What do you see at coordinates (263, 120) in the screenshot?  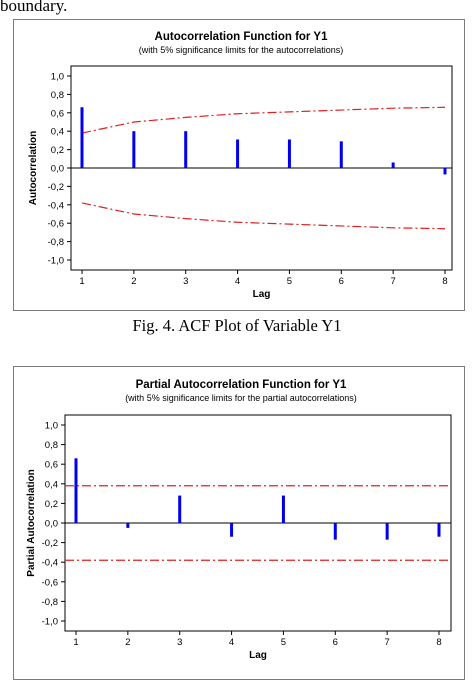 I see `upper-significance-limit` at bounding box center [263, 120].